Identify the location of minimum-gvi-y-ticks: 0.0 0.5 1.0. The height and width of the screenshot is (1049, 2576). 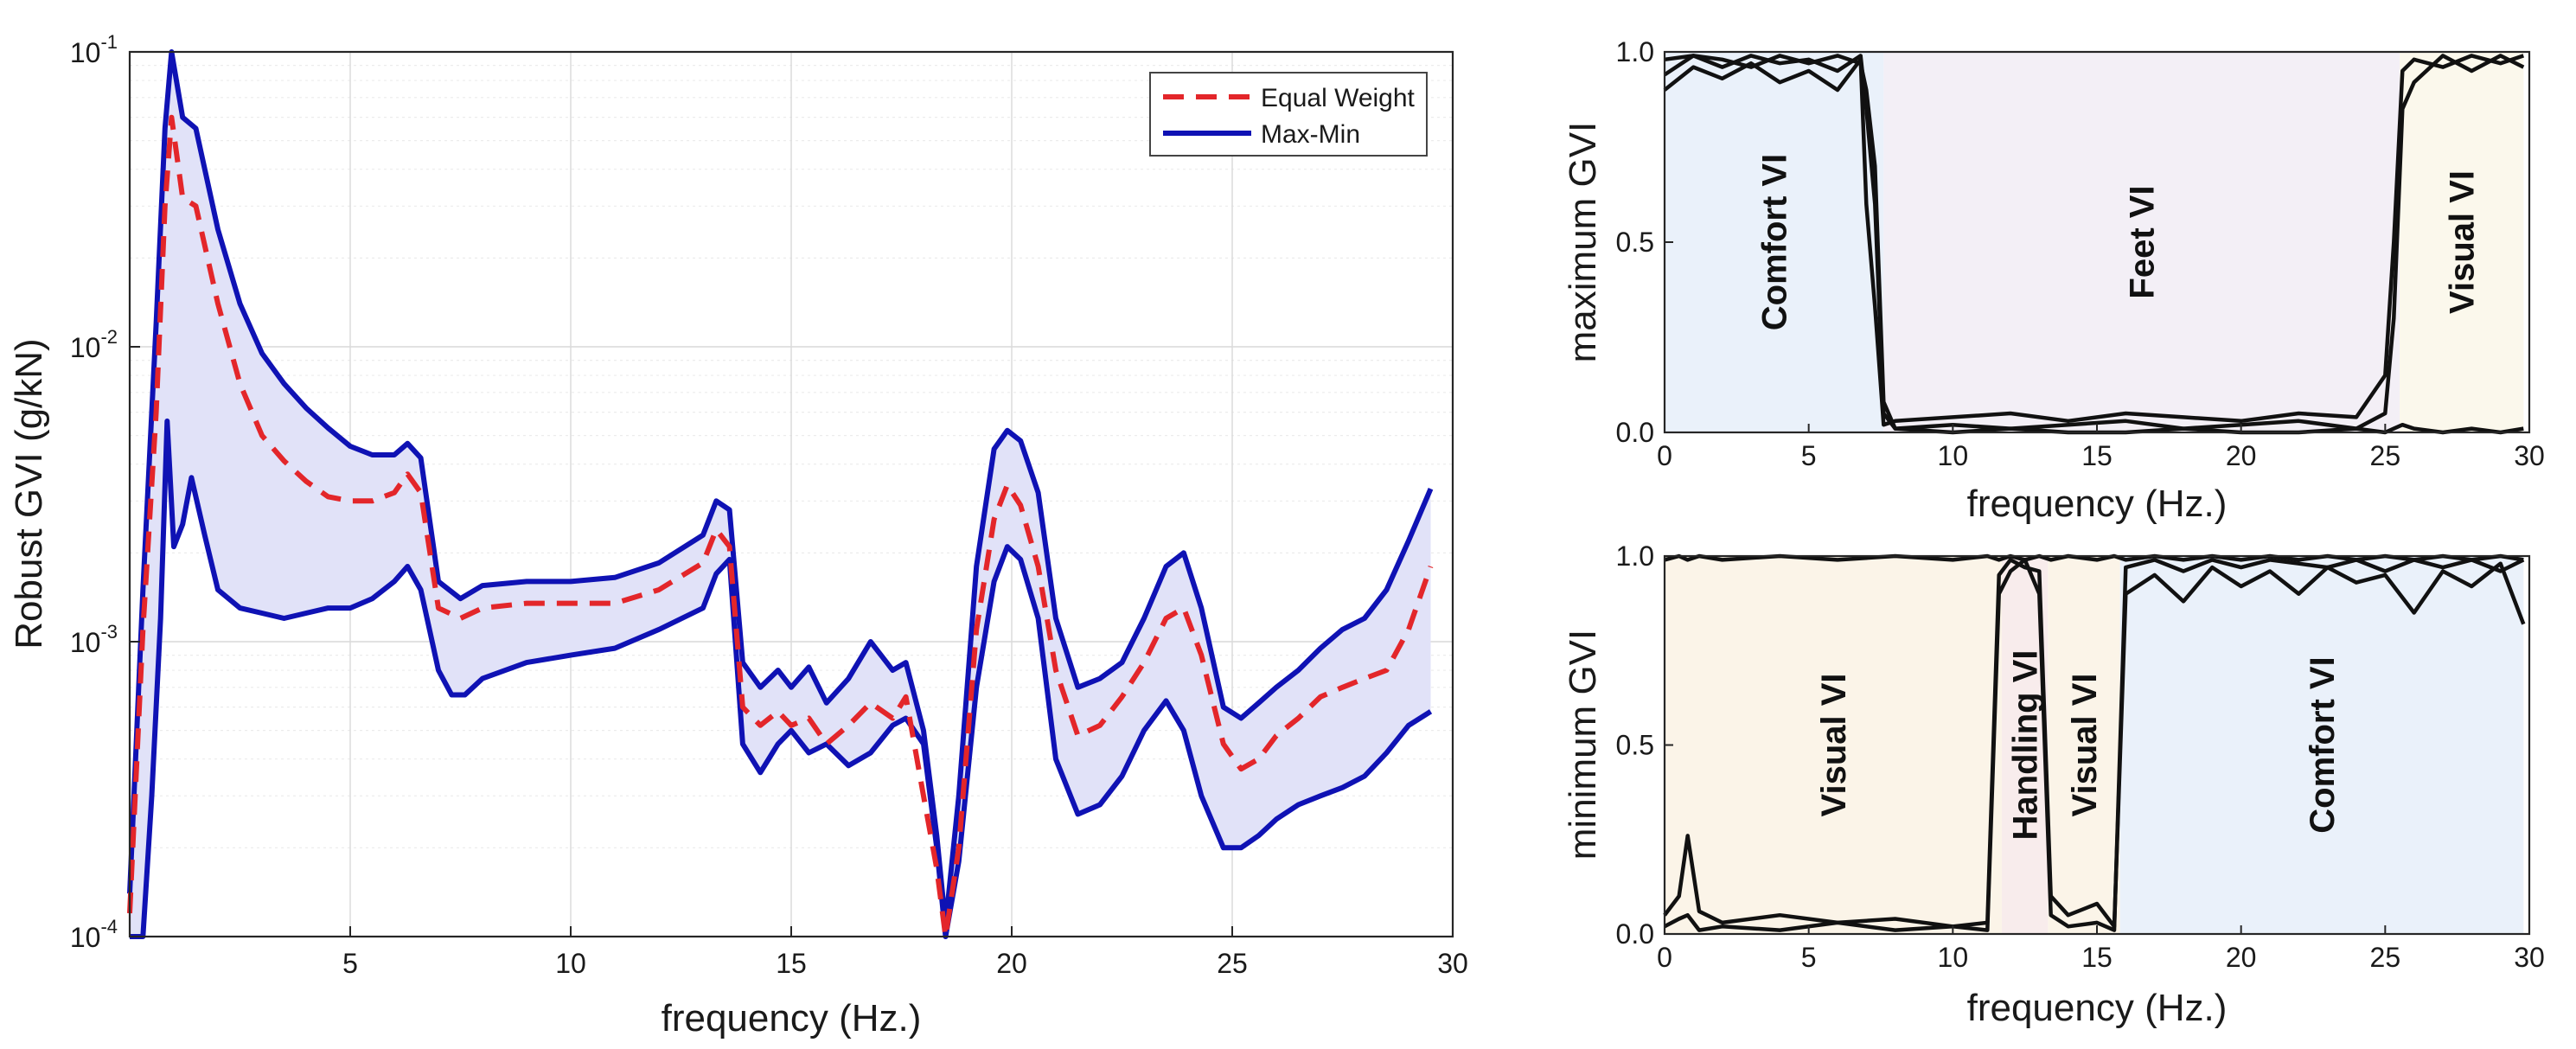
(1645, 745).